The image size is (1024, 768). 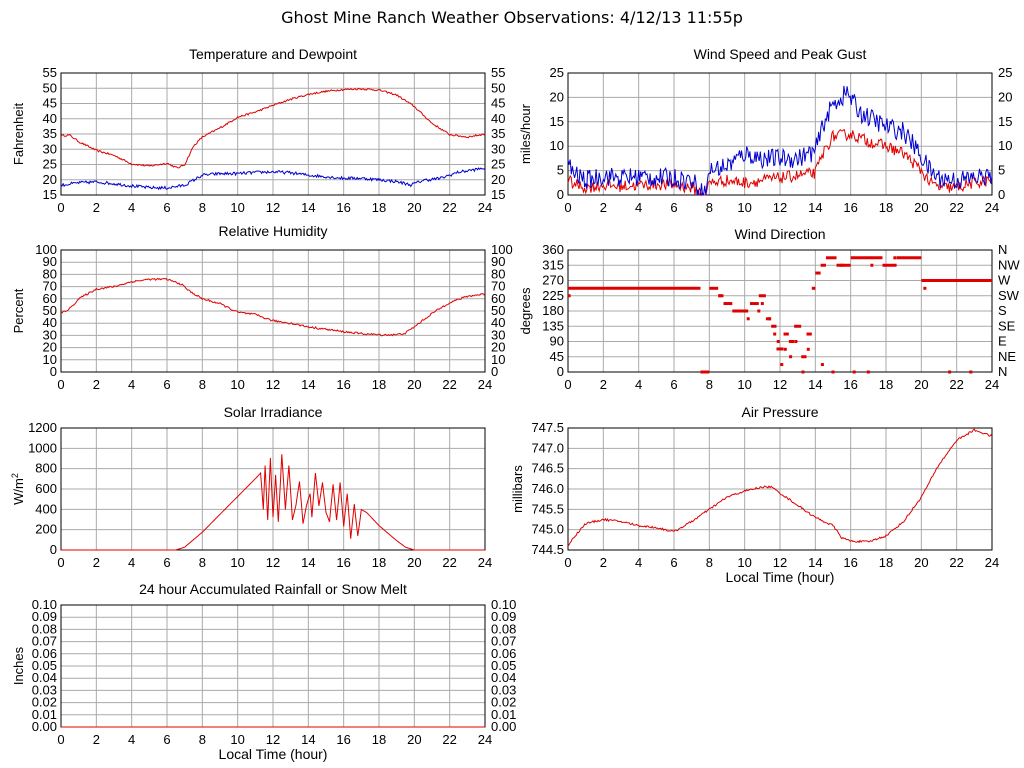 I want to click on y-tick-label: 744.5, so click(x=547, y=549).